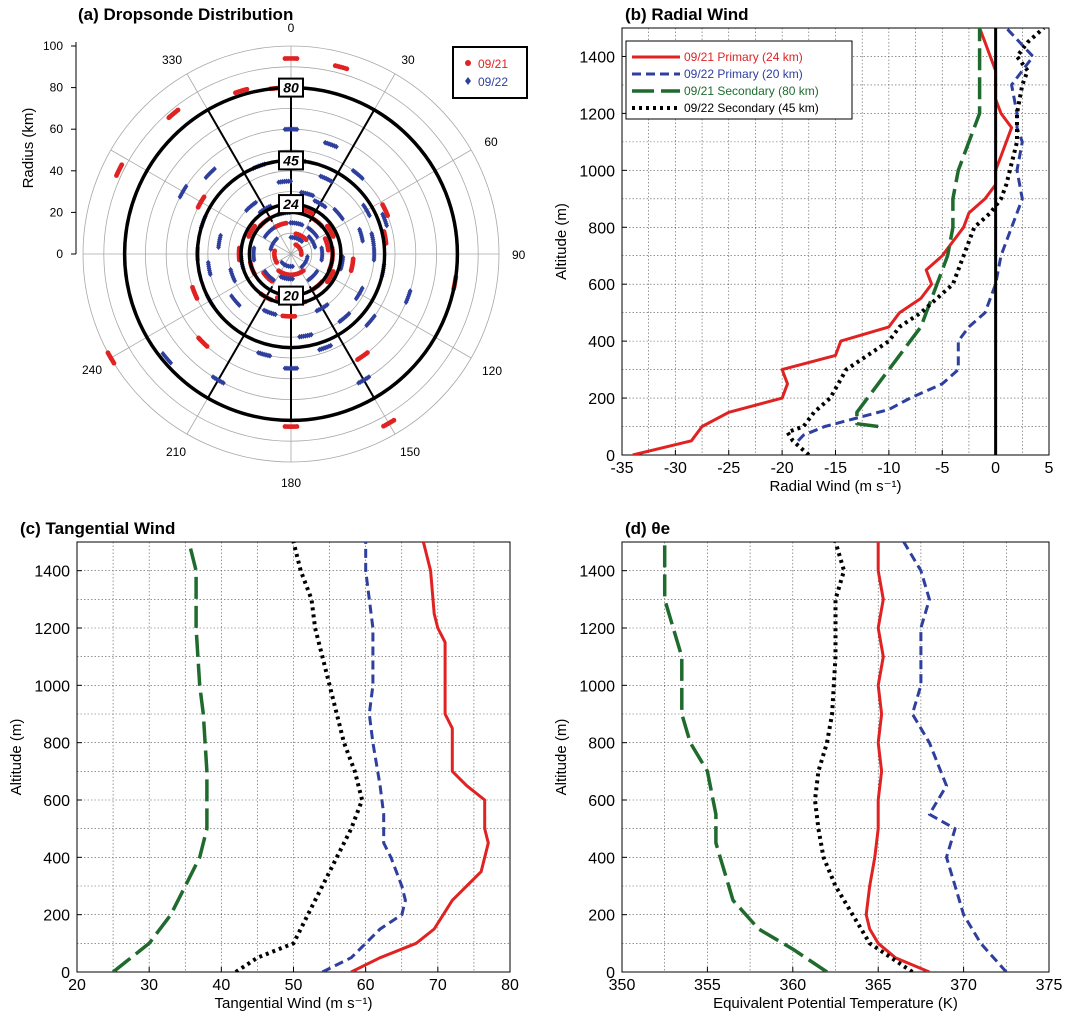  What do you see at coordinates (438, 985) in the screenshot?
I see `x-tick-label: 70` at bounding box center [438, 985].